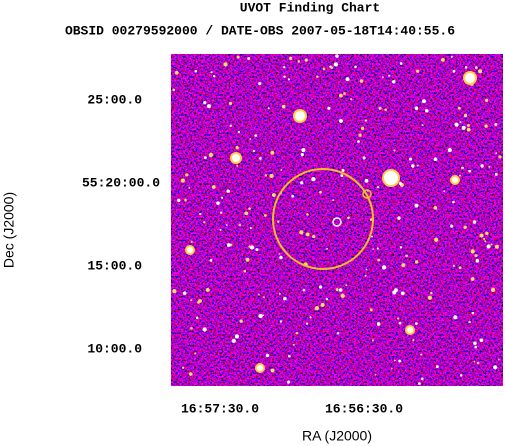 The image size is (505, 446). Describe the element at coordinates (310, 7) in the screenshot. I see `title: UVOT Finding Chart` at that location.